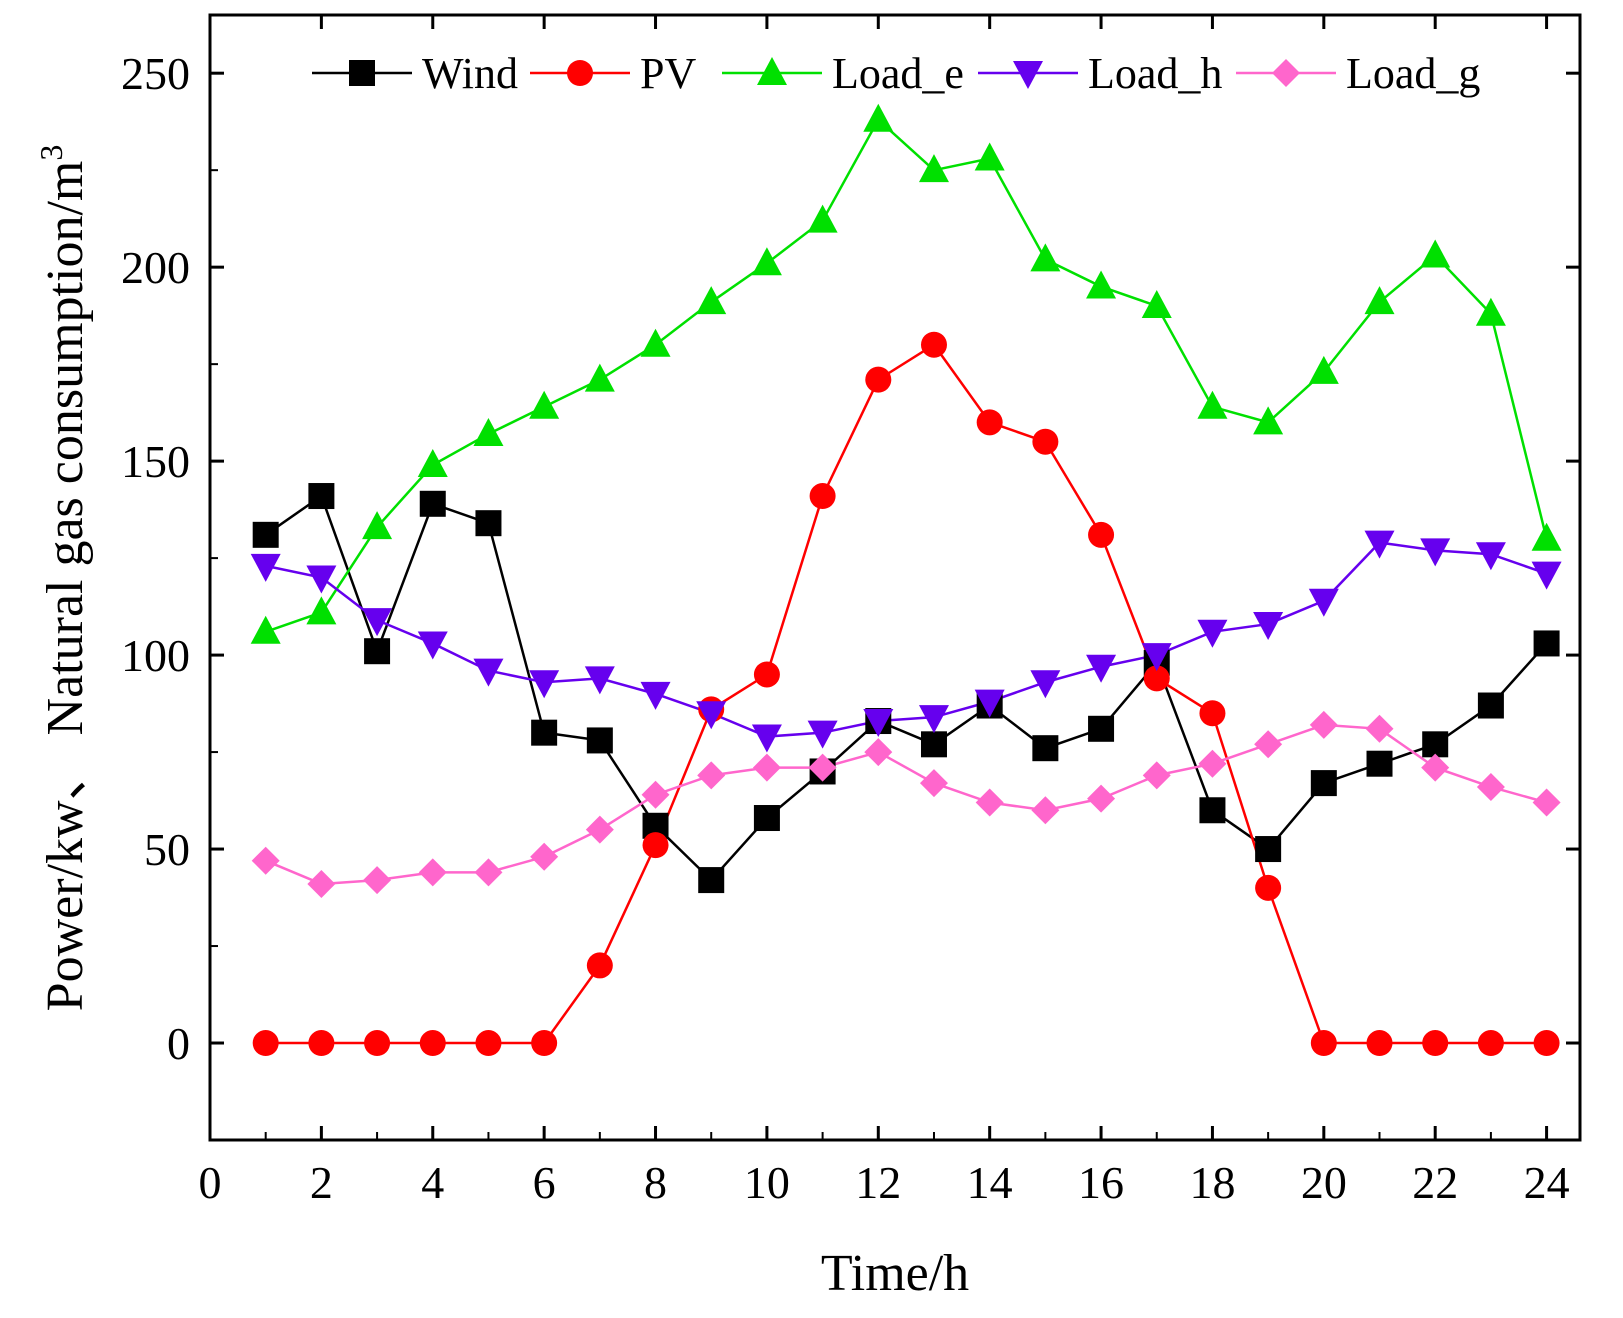 This screenshot has width=1623, height=1318. Describe the element at coordinates (210, 1182) in the screenshot. I see `x-tick-label: 0` at that location.